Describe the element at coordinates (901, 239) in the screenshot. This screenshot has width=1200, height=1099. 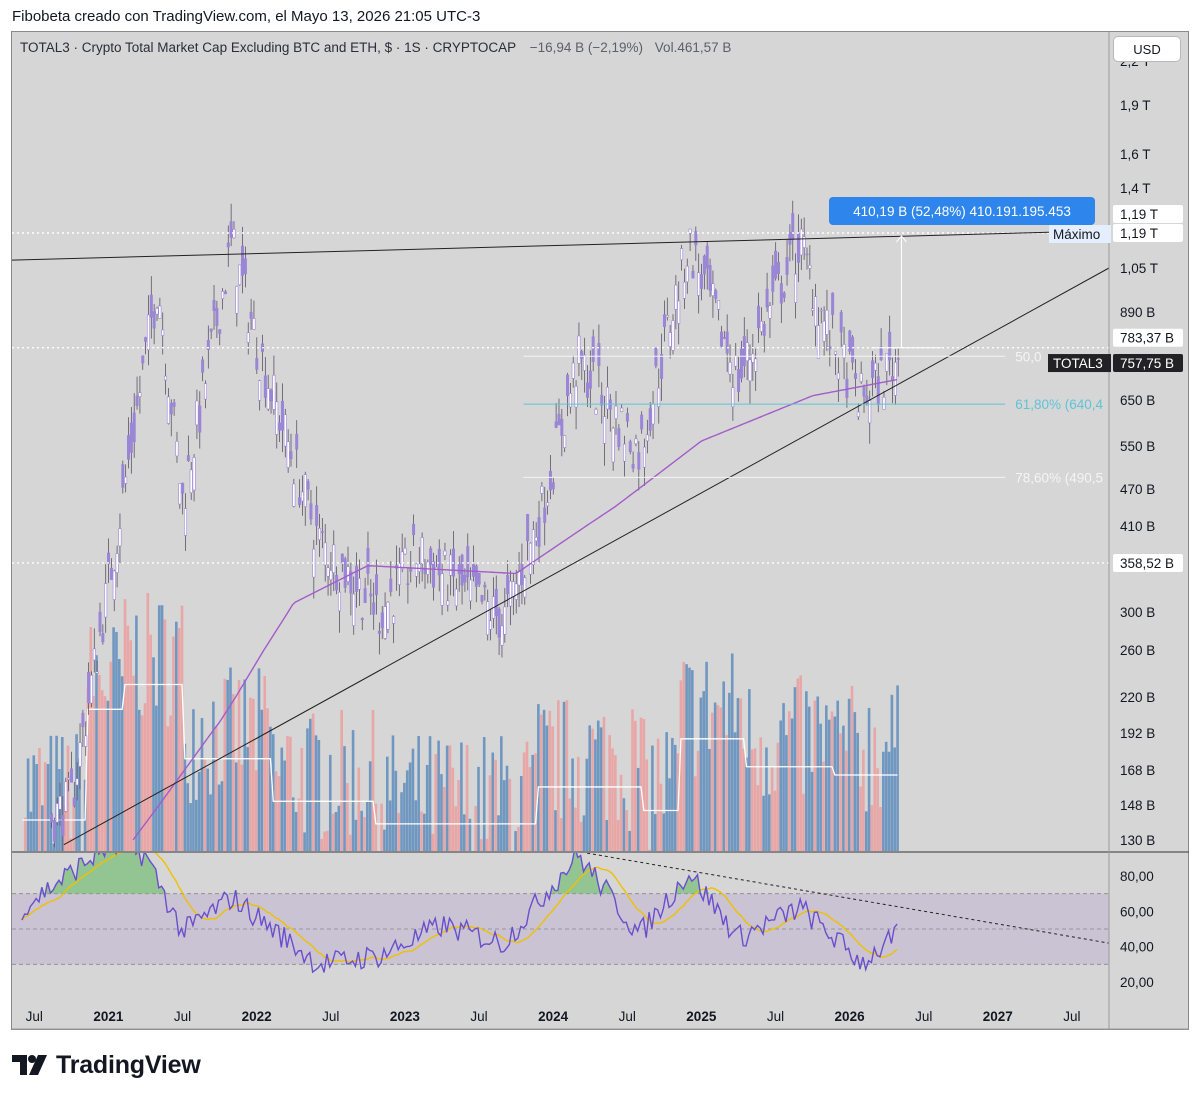
I see `measure-arrowhead` at that location.